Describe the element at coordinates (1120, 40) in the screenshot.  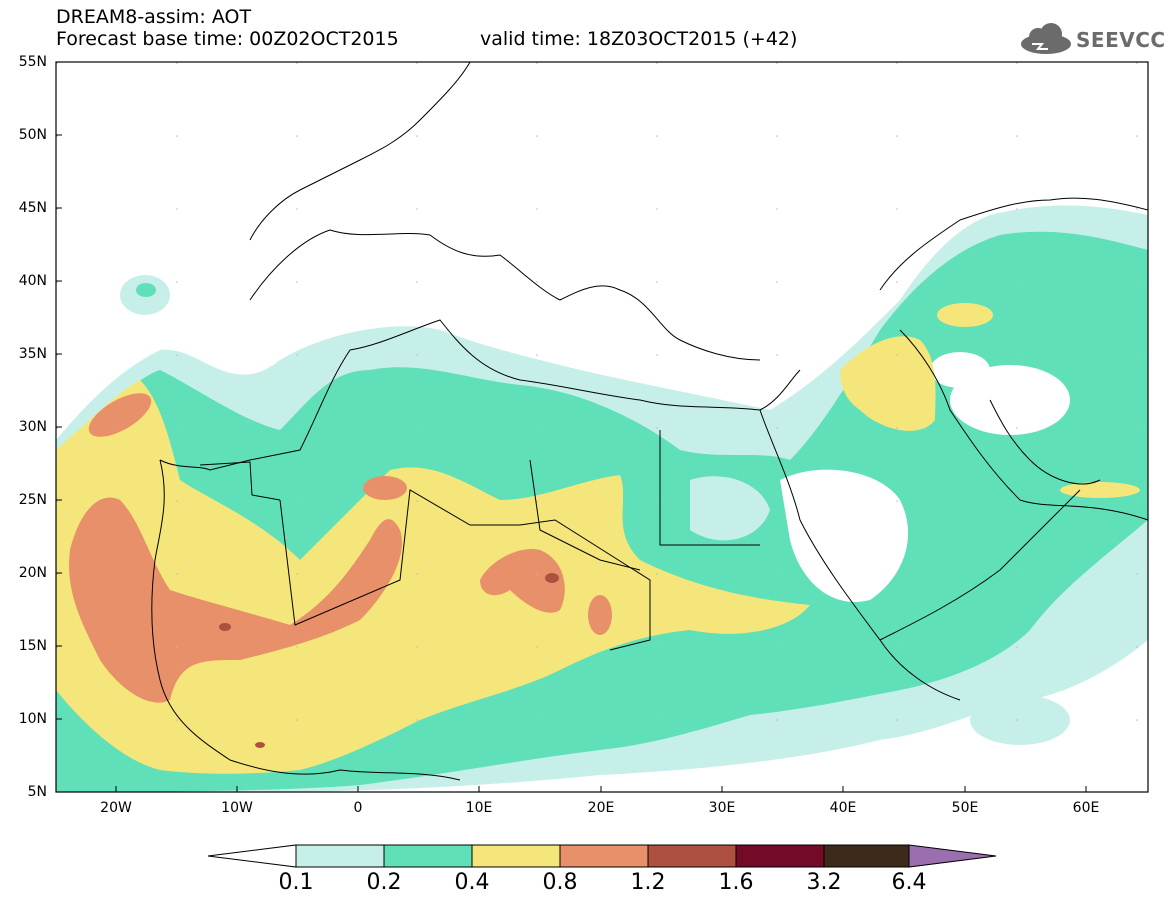
I see `logo-text: SEEVCCC` at that location.